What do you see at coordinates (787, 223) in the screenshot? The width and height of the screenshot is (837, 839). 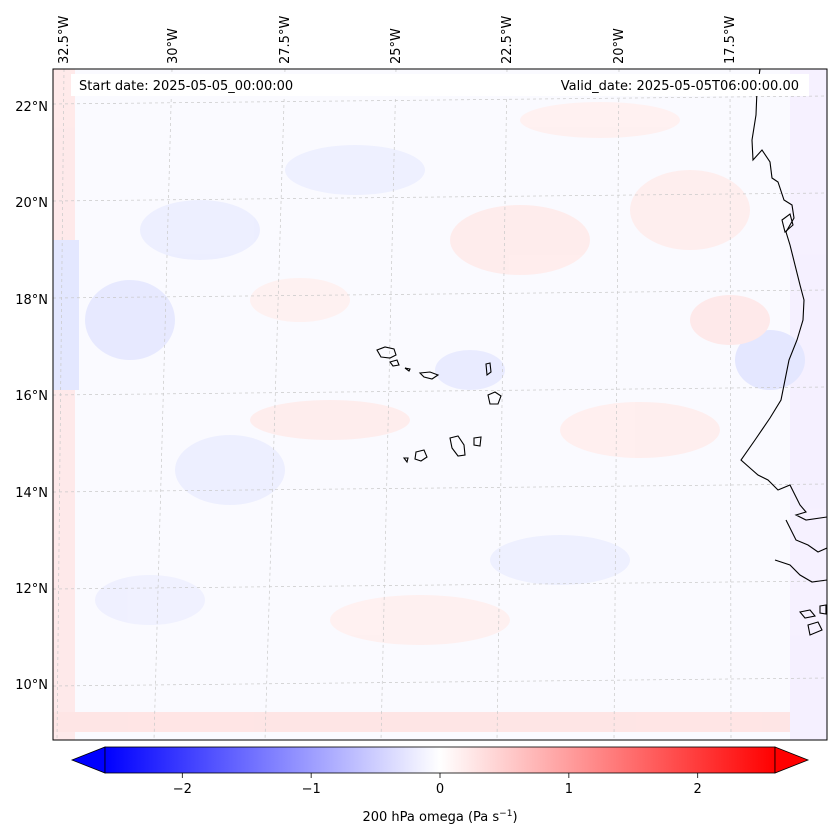 I see `lake-feature` at bounding box center [787, 223].